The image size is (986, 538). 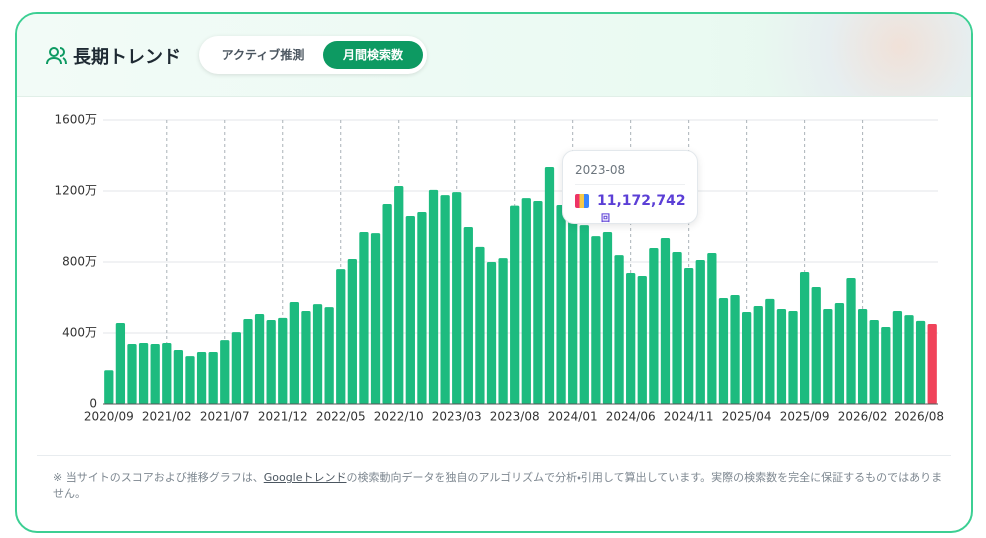 I want to click on users-icon, so click(x=56, y=56).